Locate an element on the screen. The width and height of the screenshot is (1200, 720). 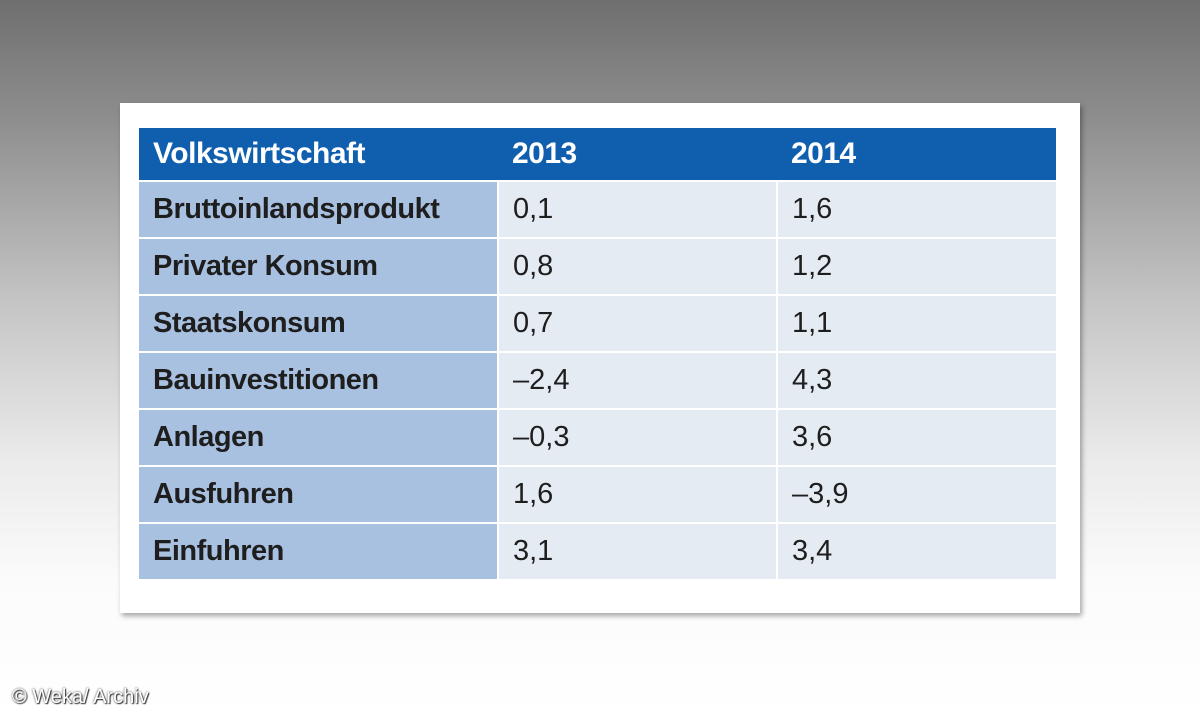
value-cell: –3,9 is located at coordinates (916, 494).